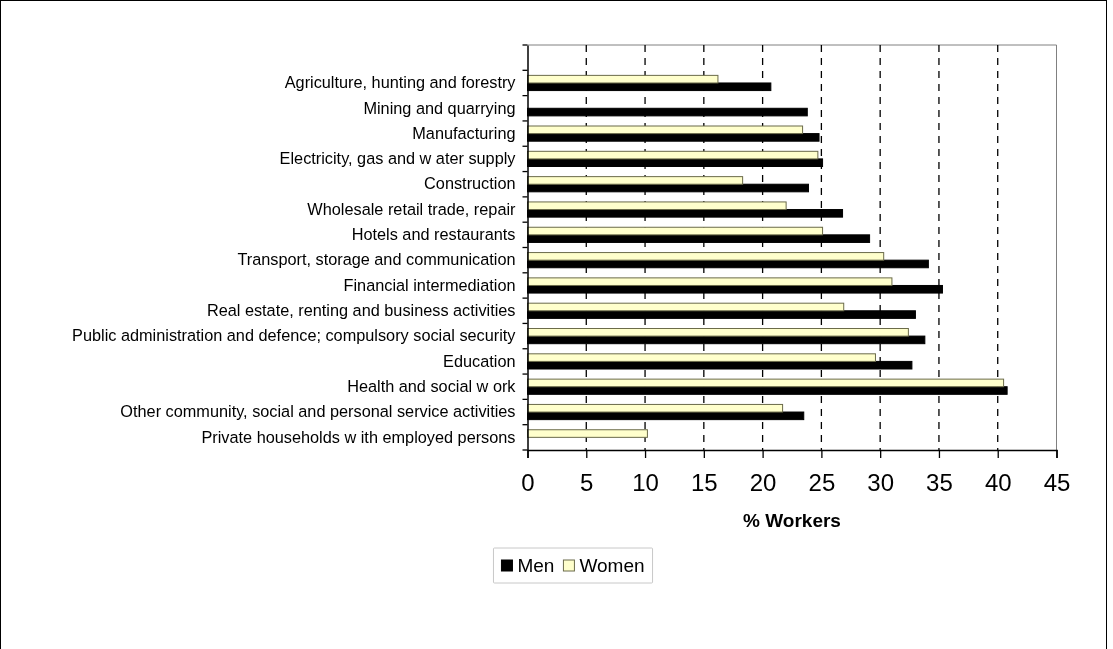 The height and width of the screenshot is (649, 1113). Describe the element at coordinates (479, 360) in the screenshot. I see `y-tick-label: Education` at that location.